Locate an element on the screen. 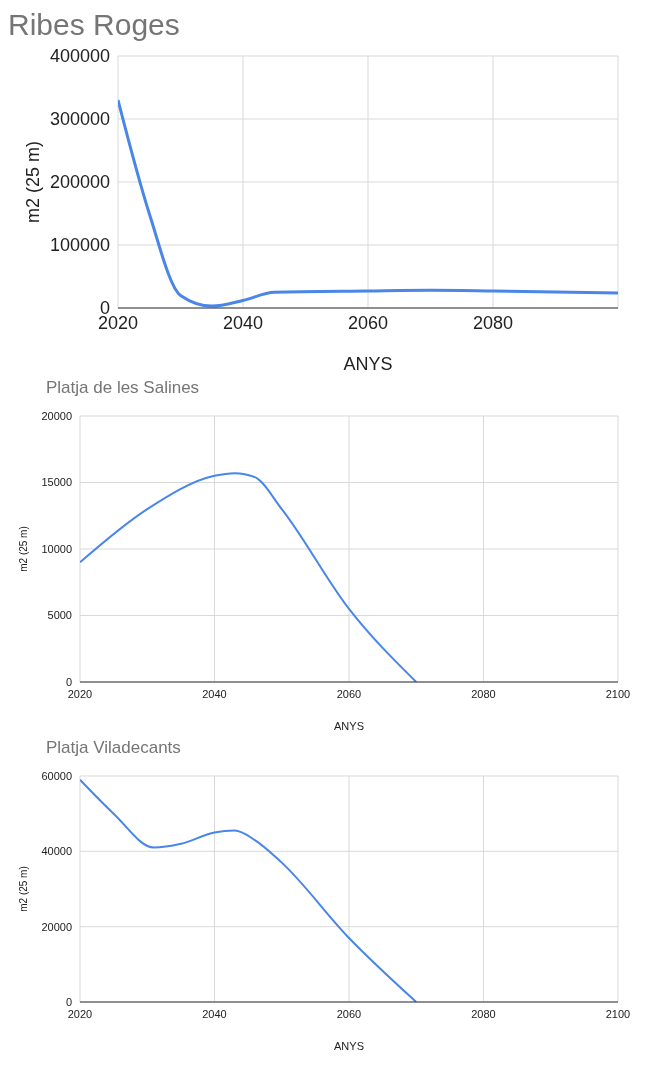  y-tick-label: 300000 is located at coordinates (79, 119).